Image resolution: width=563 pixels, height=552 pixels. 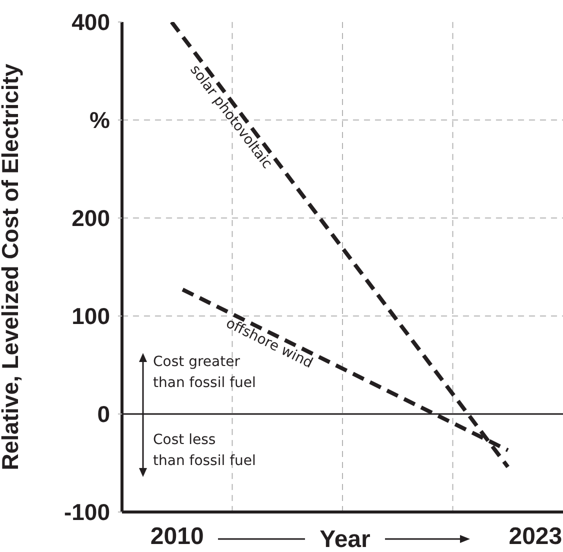 What do you see at coordinates (91, 218) in the screenshot?
I see `y-tick-label: 200` at bounding box center [91, 218].